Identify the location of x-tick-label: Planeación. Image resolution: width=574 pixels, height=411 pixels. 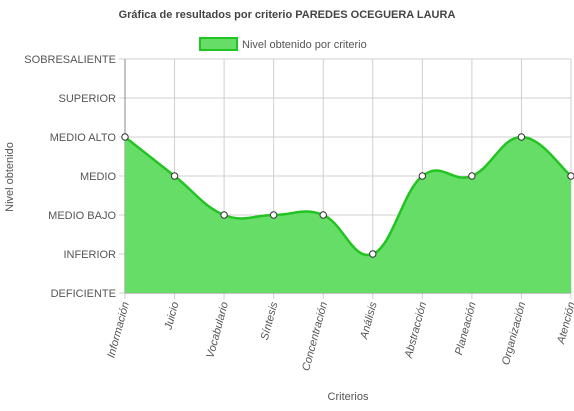
(466, 329).